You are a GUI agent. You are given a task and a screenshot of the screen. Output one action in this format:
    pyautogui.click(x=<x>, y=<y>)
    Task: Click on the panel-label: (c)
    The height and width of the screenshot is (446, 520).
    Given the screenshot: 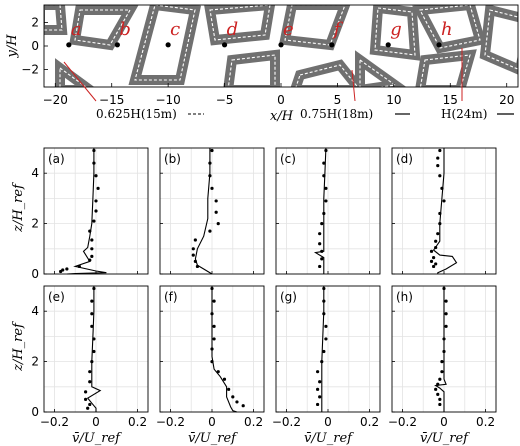 What is the action you would take?
    pyautogui.click(x=288, y=159)
    